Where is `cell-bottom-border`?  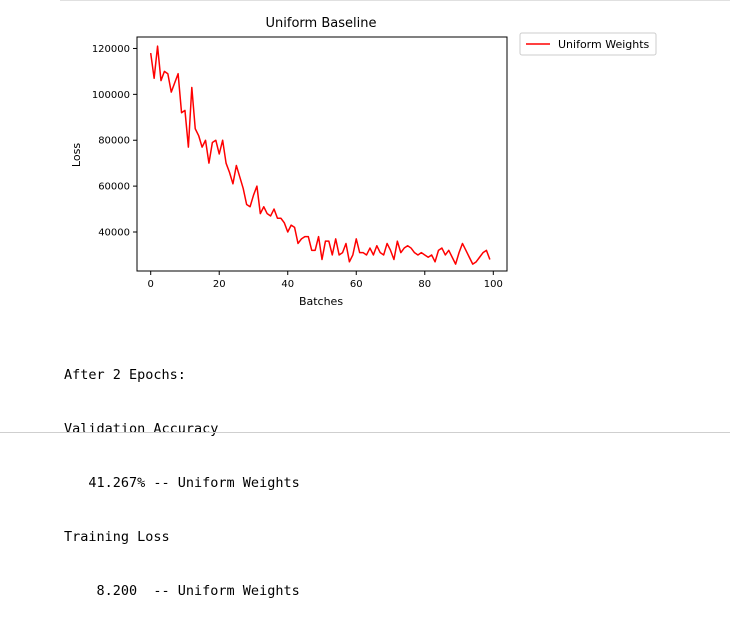
cell-bottom-border is located at coordinates (365, 432).